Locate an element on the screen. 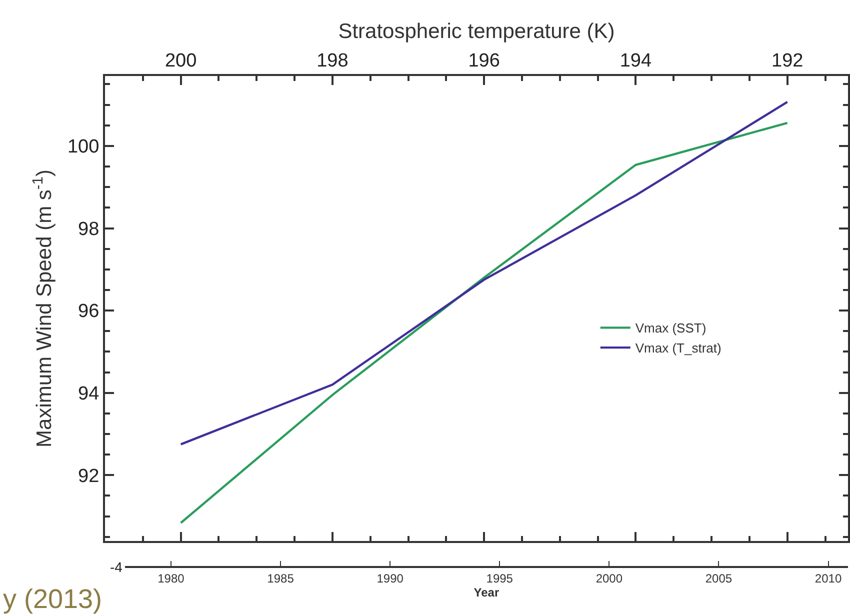 The height and width of the screenshot is (614, 850). x-tick-label: 2000 is located at coordinates (609, 578).